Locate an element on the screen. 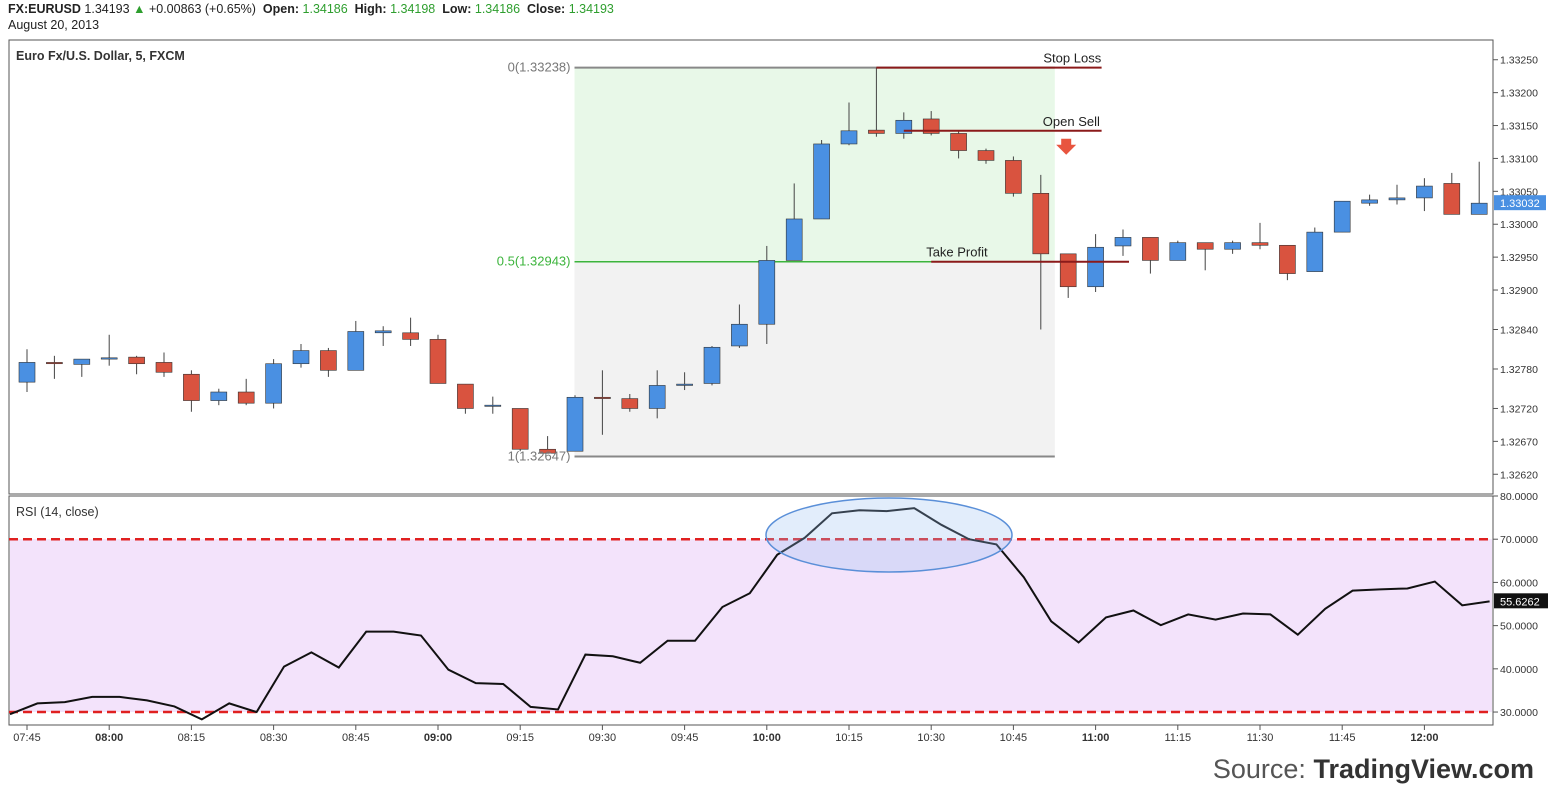 The width and height of the screenshot is (1548, 795). source-credit: Source: TradingView.com is located at coordinates (1373, 769).